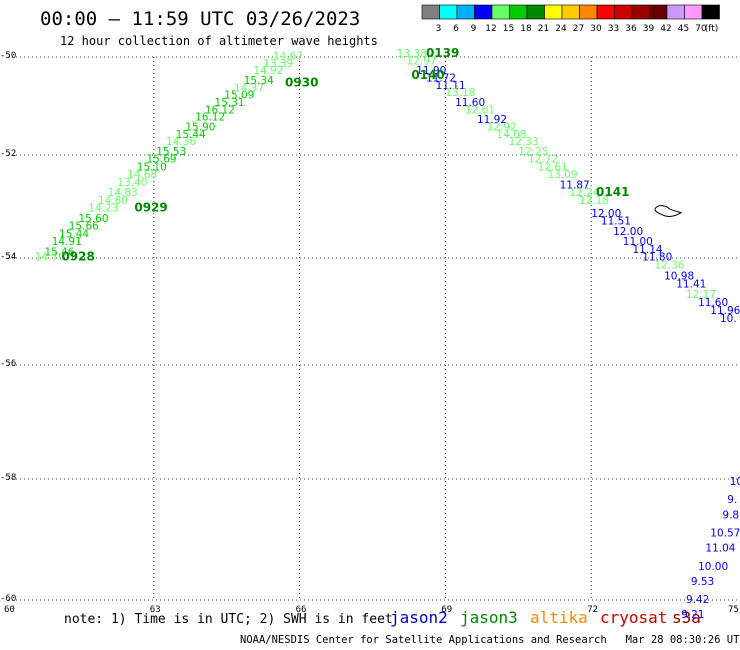 Image resolution: width=740 pixels, height=650 pixels. I want to click on swh-value: 12.33, so click(524, 142).